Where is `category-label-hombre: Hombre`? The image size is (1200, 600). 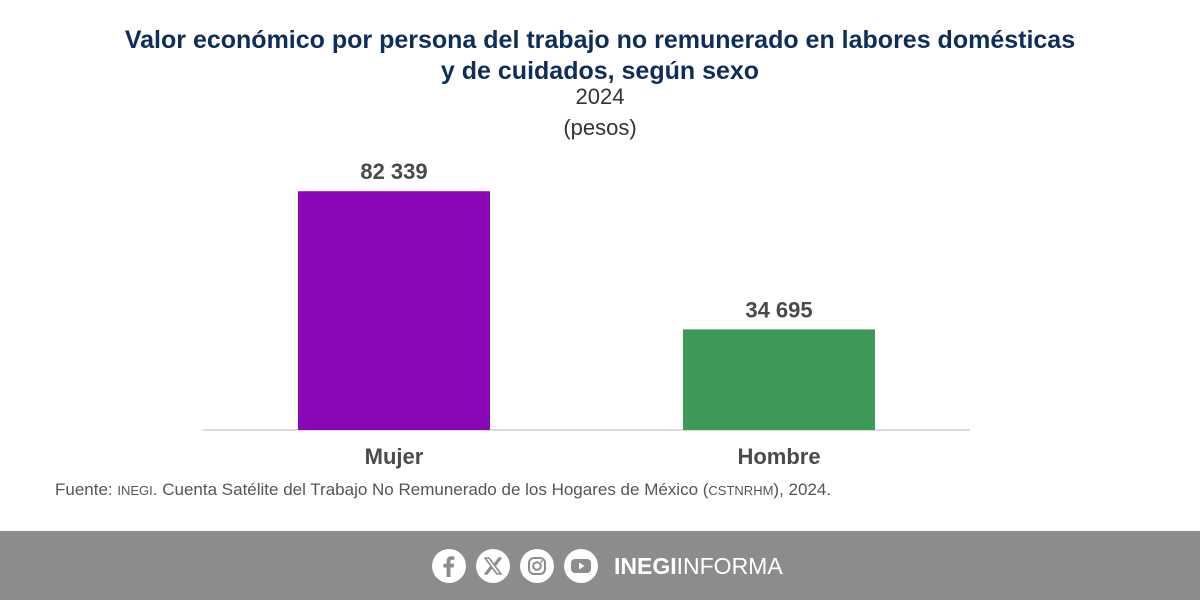
category-label-hombre: Hombre is located at coordinates (778, 456).